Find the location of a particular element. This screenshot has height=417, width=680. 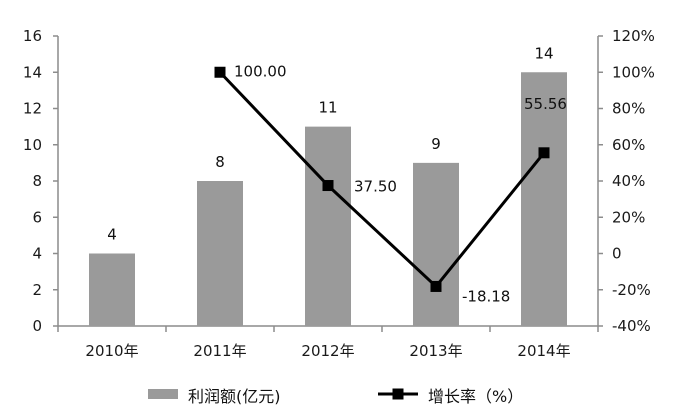

profit-bar-label: 4 is located at coordinates (112, 235).